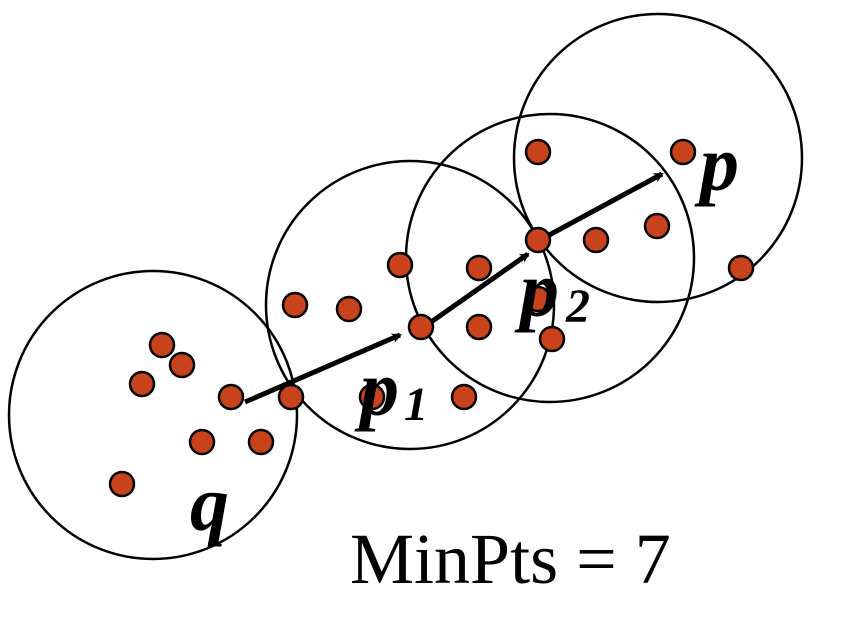  What do you see at coordinates (510, 559) in the screenshot?
I see `minpts-label: MinPts = 7` at bounding box center [510, 559].